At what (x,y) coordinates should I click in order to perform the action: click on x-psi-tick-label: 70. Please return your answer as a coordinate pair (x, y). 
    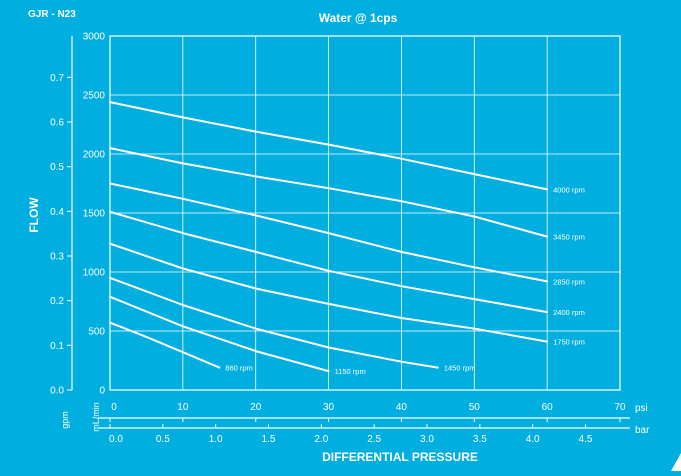
    Looking at the image, I should click on (620, 407).